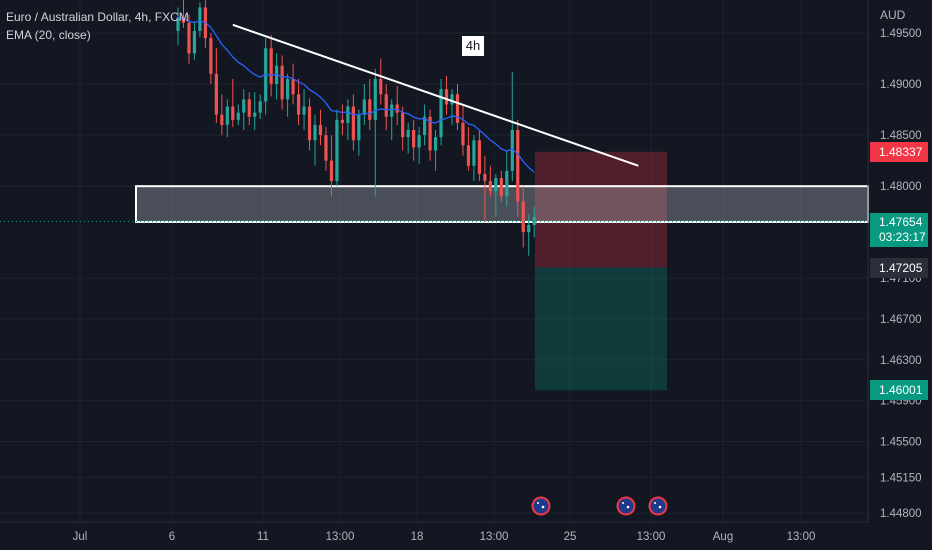  I want to click on price-tick-label: 1.44800, so click(901, 514).